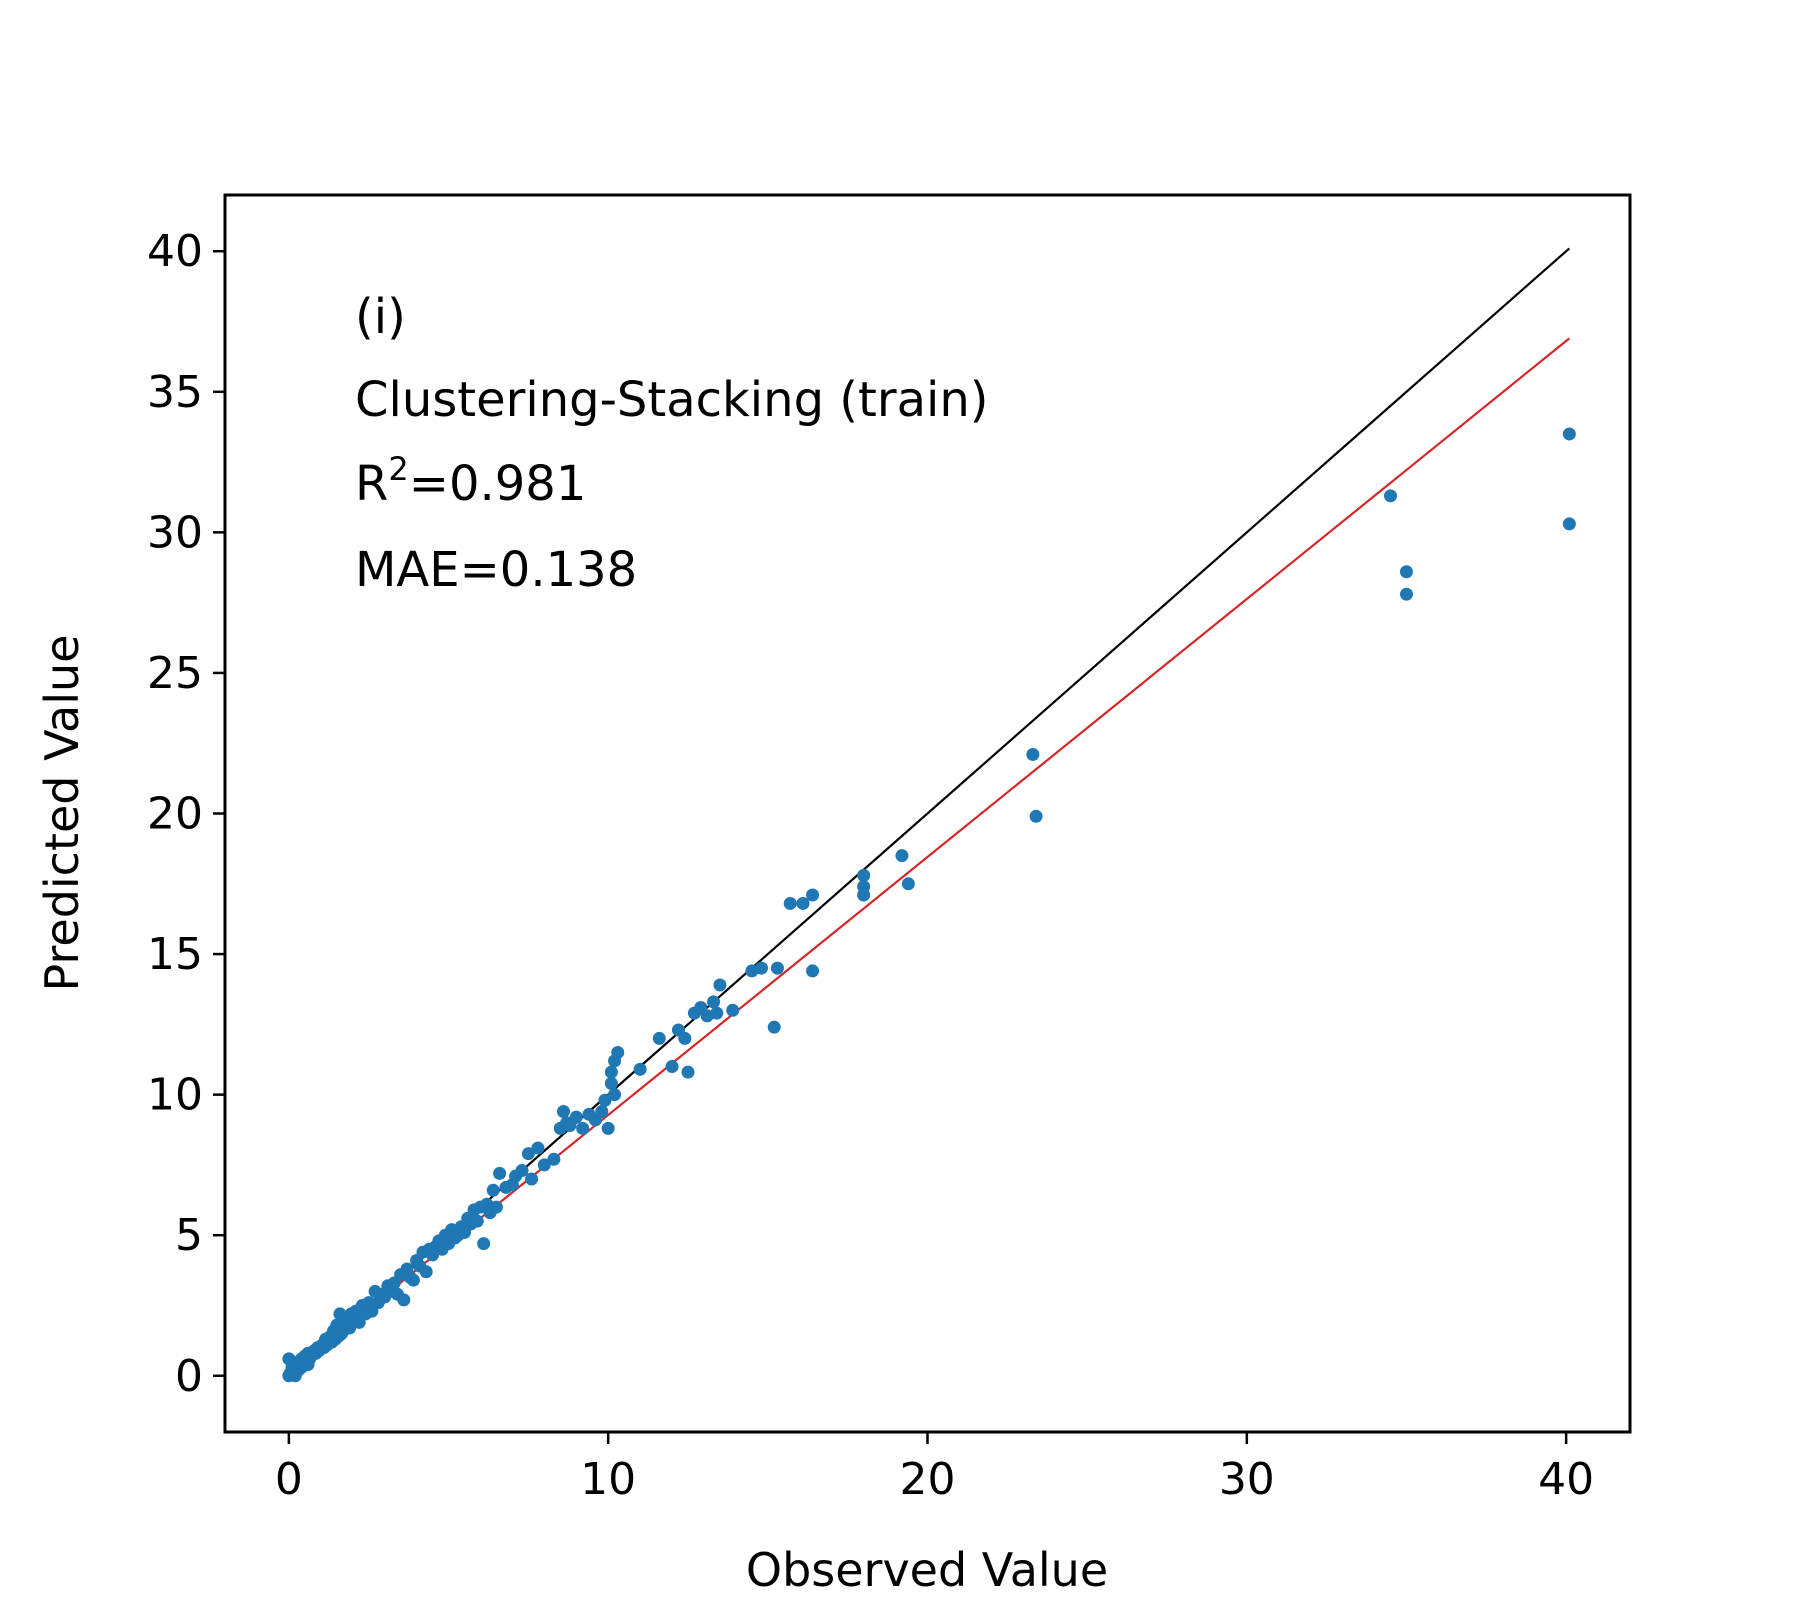 This screenshot has width=1800, height=1600. What do you see at coordinates (175, 673) in the screenshot?
I see `y-tick-label: 25` at bounding box center [175, 673].